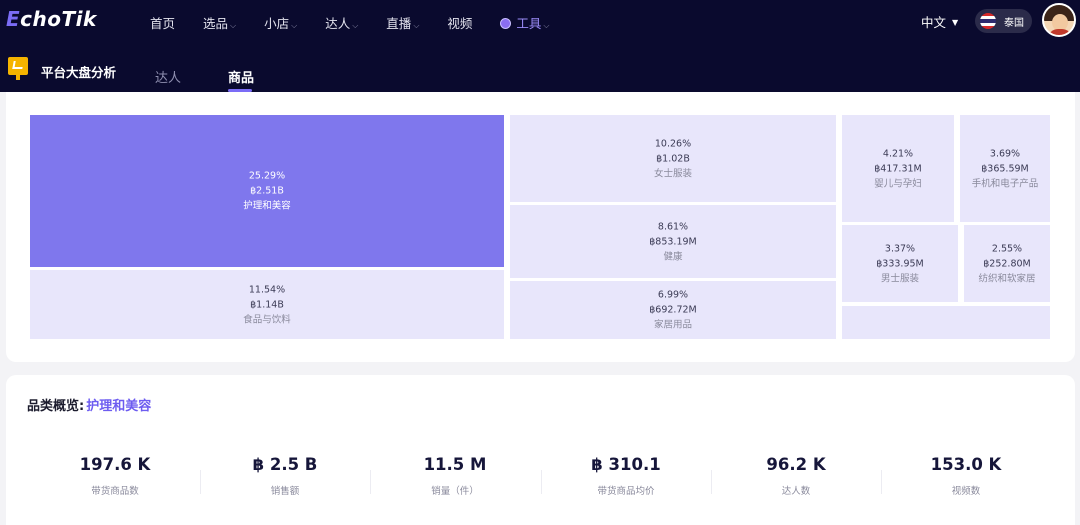 This screenshot has width=1080, height=525. What do you see at coordinates (399, 23) in the screenshot?
I see `nav-label: 直播` at bounding box center [399, 23].